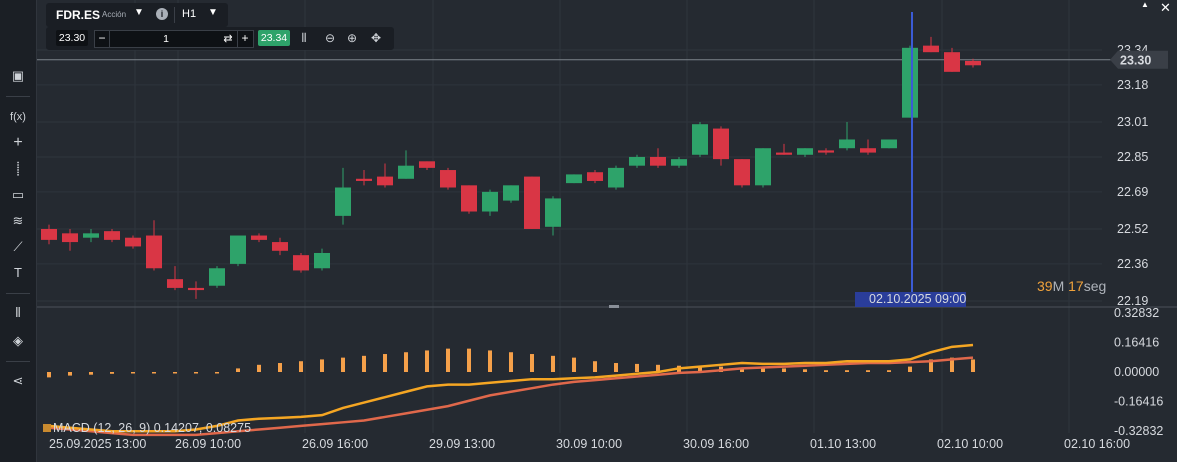 The image size is (1177, 462). Describe the element at coordinates (376, 38) in the screenshot. I see `move-icon: ✥` at that location.